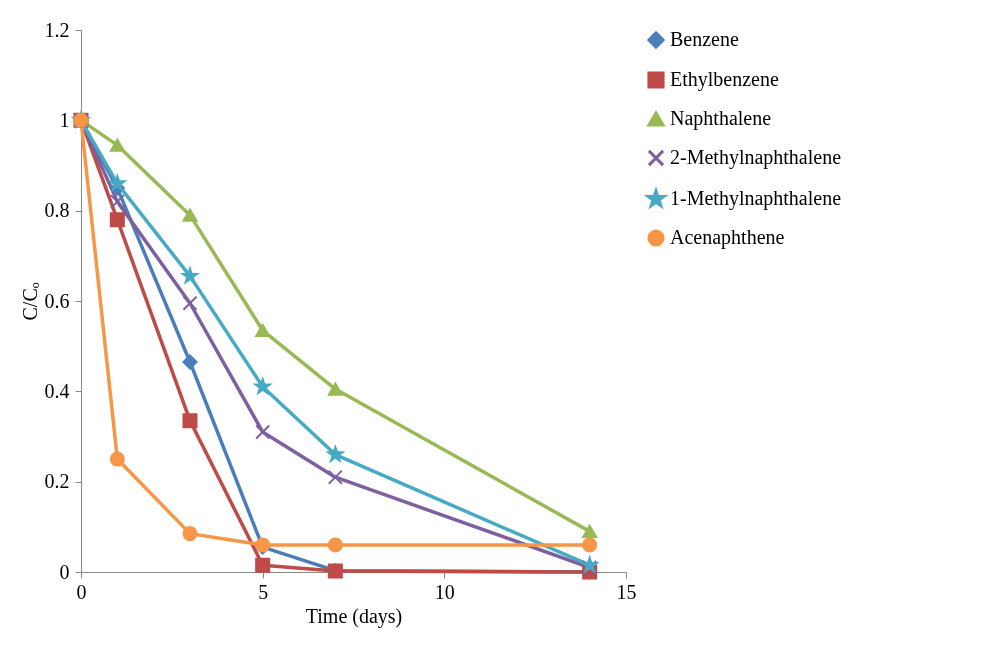  I want to click on y-tick-label: 0.6, so click(57, 300).